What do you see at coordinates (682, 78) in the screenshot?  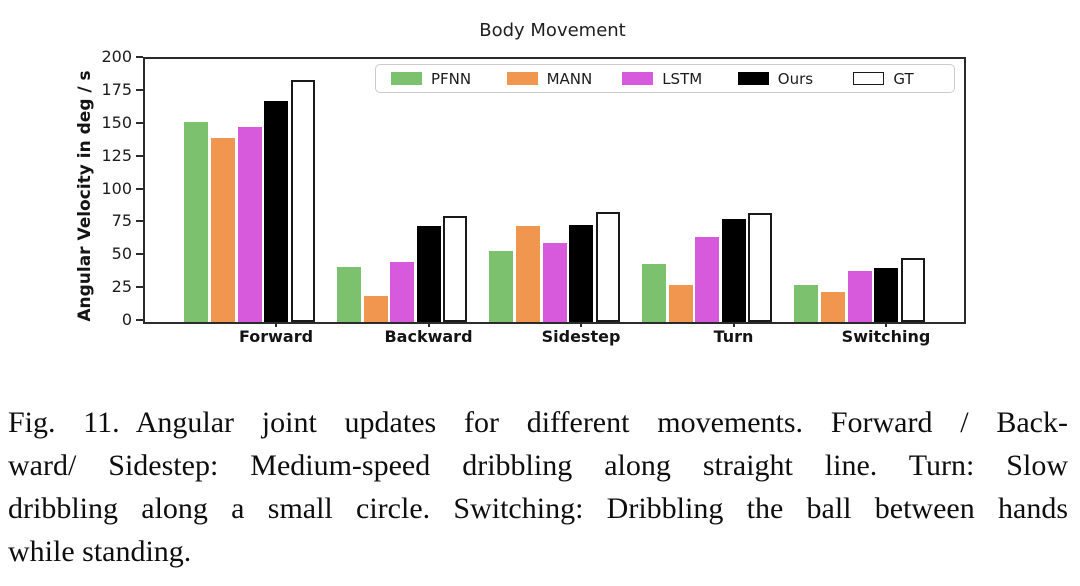 I see `legend-label: LSTM` at bounding box center [682, 78].